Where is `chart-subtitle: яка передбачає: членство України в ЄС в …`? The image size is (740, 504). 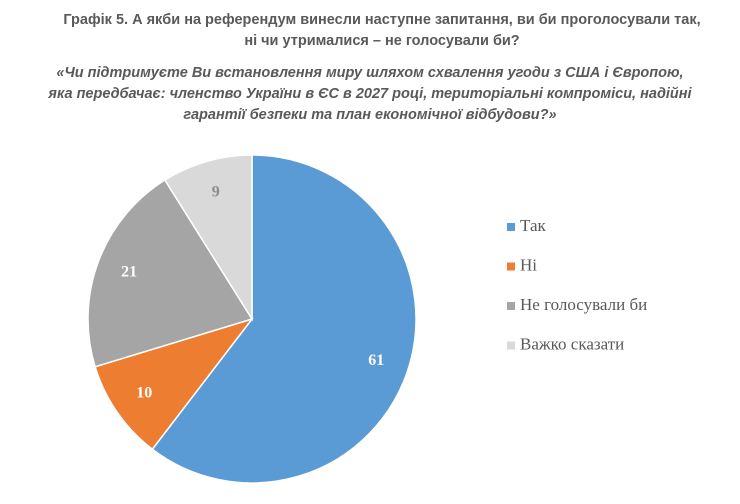 chart-subtitle: яка передбачає: членство України в ЄС в … is located at coordinates (369, 94).